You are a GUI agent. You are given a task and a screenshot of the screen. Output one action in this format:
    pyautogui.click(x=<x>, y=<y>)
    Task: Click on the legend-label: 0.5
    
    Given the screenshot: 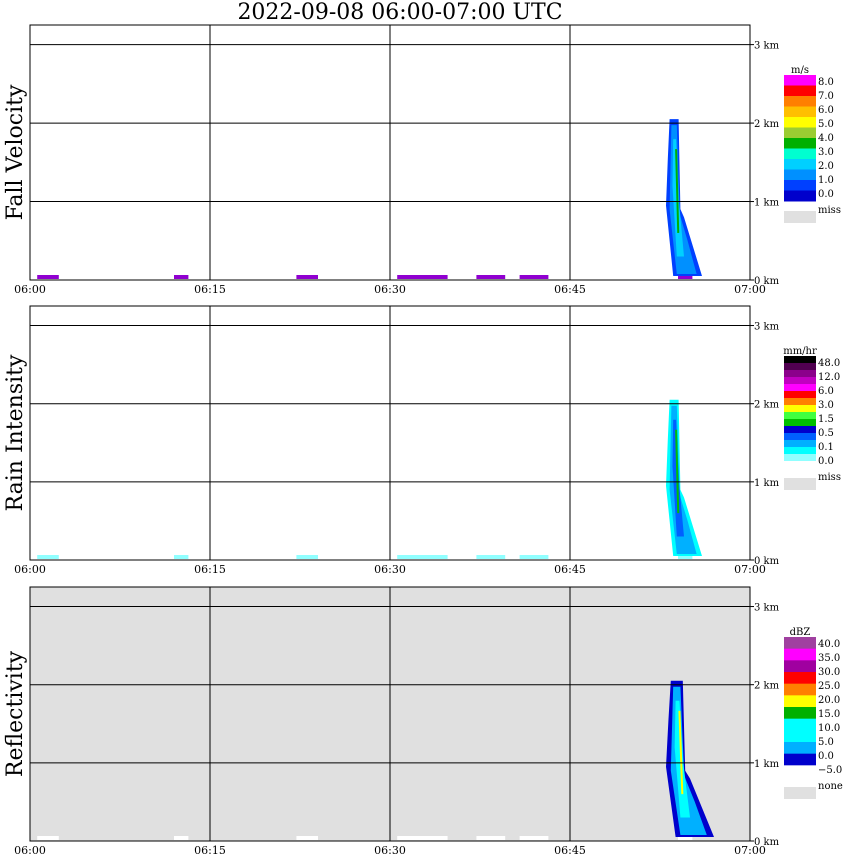 What is the action you would take?
    pyautogui.click(x=826, y=433)
    